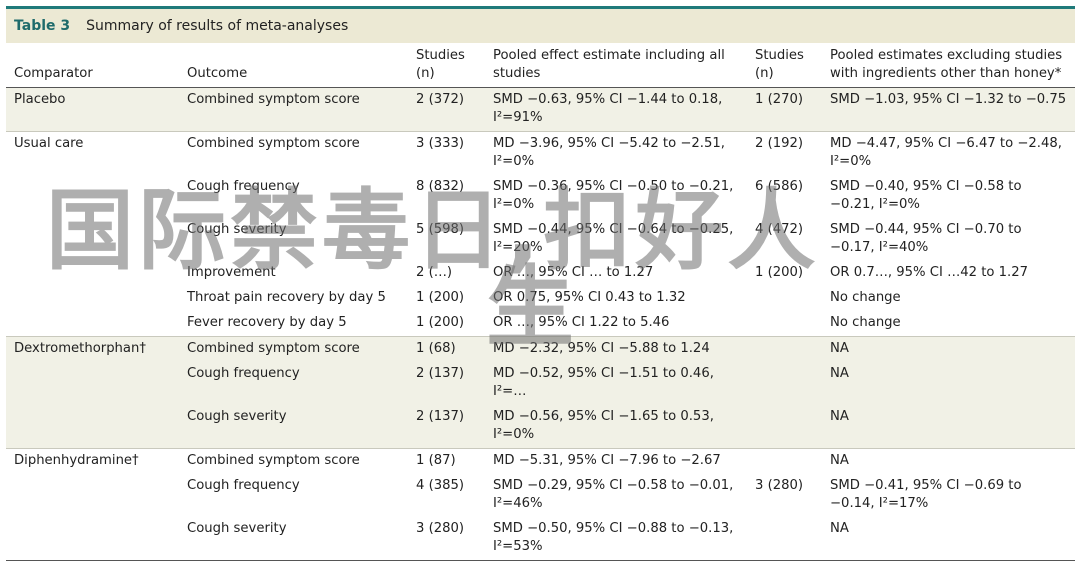 The height and width of the screenshot is (570, 1080). What do you see at coordinates (616, 196) in the screenshot?
I see `pooled-all-cell: SMD −0.36, 95% CI −0.50 to −0.21, I²=0%` at bounding box center [616, 196].